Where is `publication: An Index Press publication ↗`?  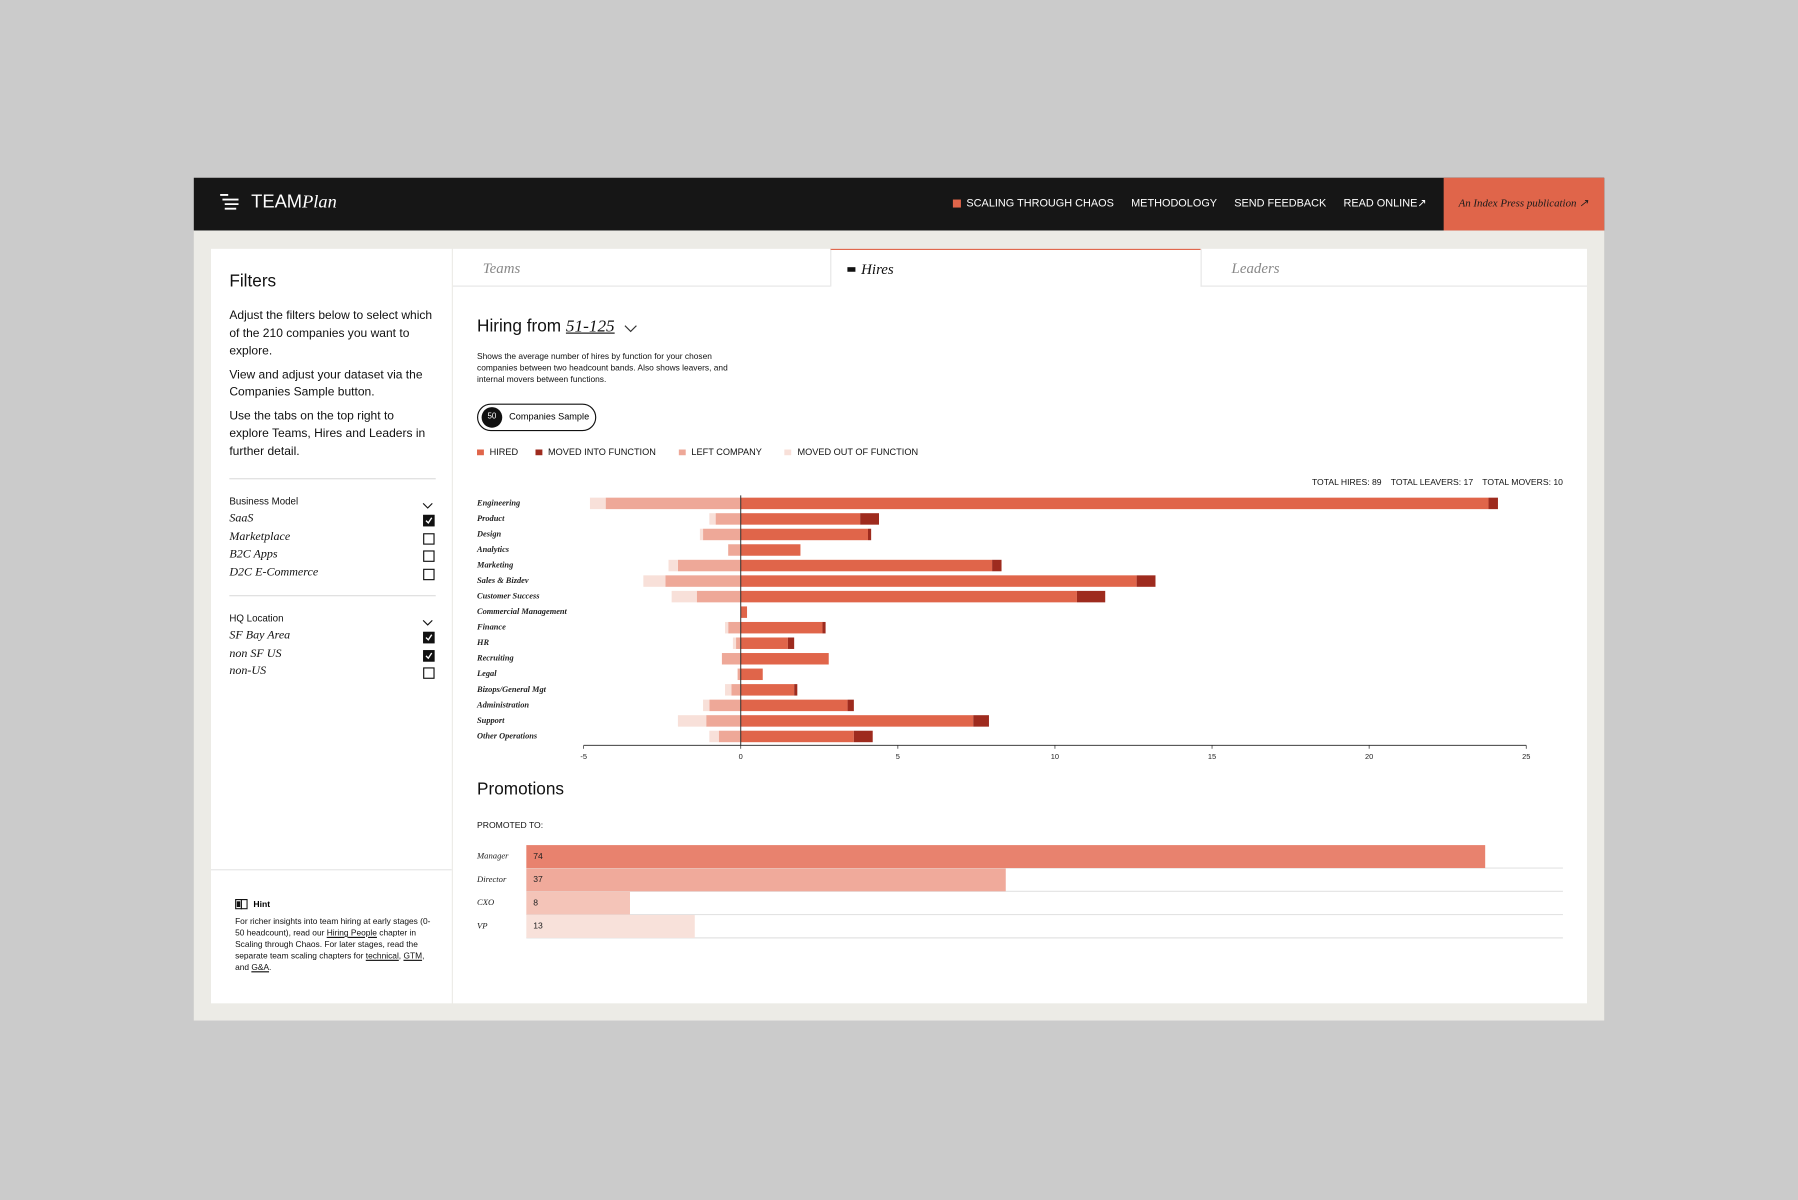 publication: An Index Press publication ↗ is located at coordinates (1523, 204).